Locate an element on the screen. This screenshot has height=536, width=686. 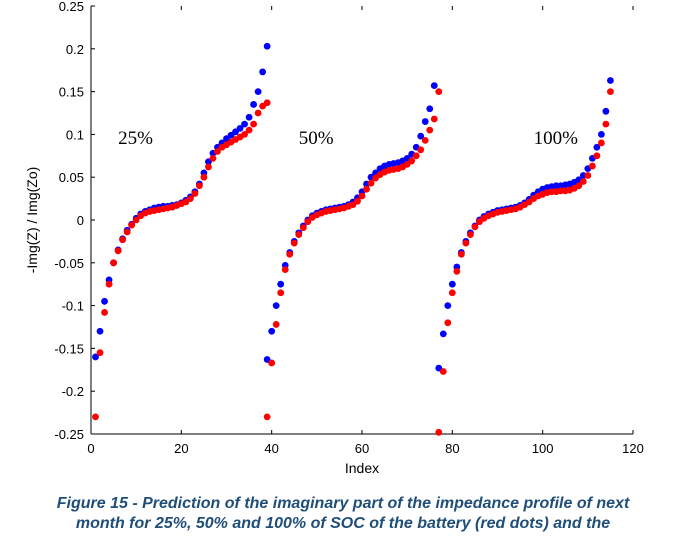
x-axis-label: Index is located at coordinates (362, 468).